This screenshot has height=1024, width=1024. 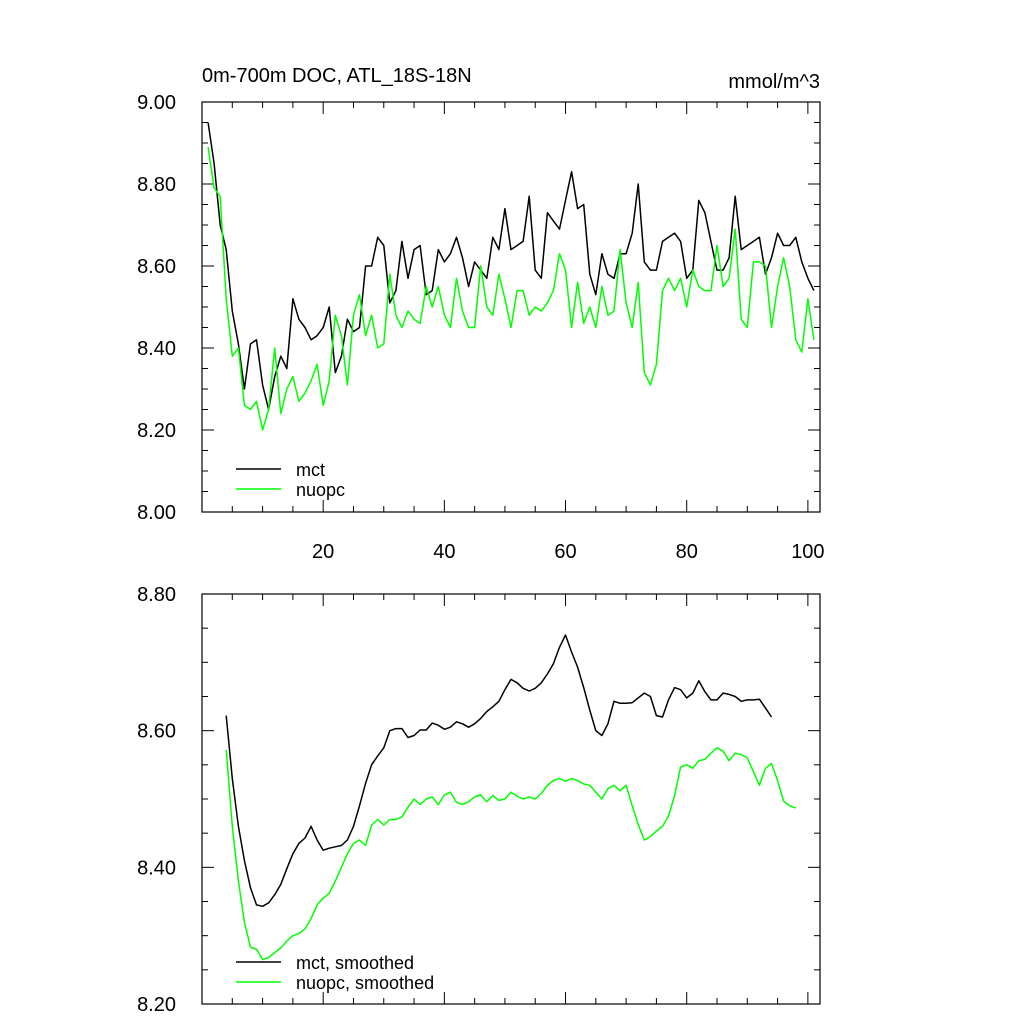 I want to click on x-tick-label: 60, so click(x=565, y=552).